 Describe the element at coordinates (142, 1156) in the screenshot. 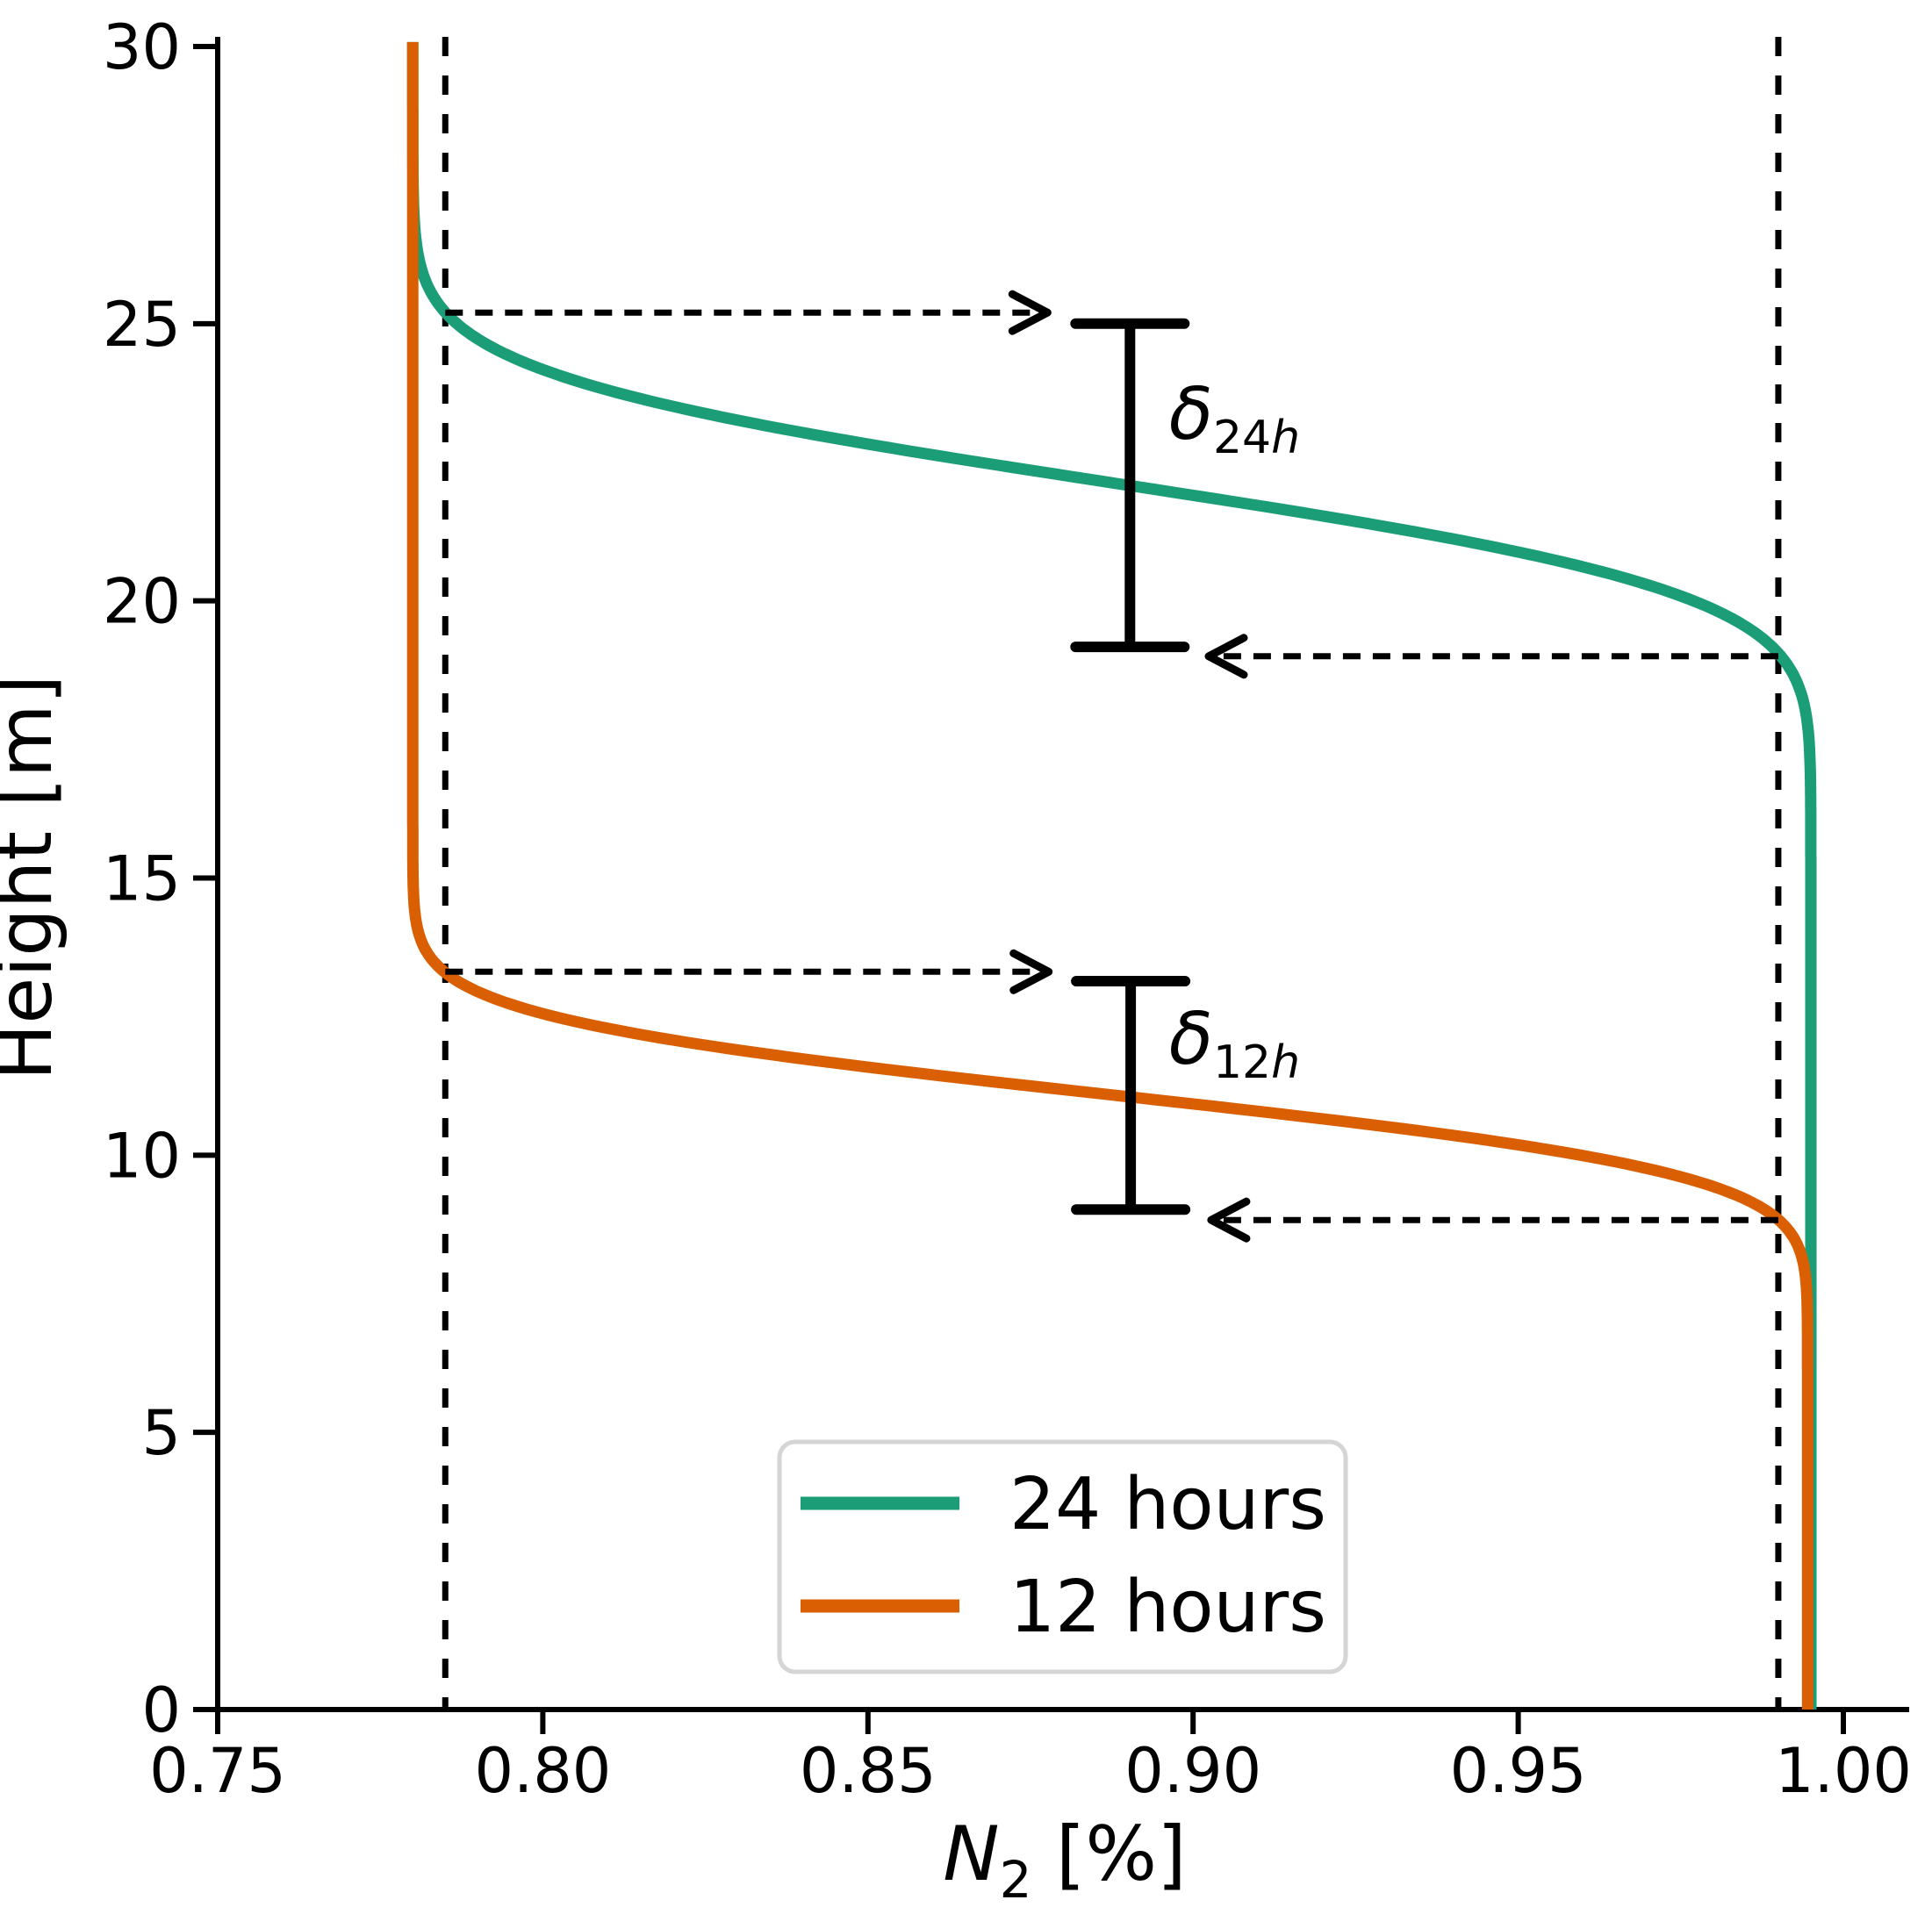

I see `y-tick-label: 10` at that location.